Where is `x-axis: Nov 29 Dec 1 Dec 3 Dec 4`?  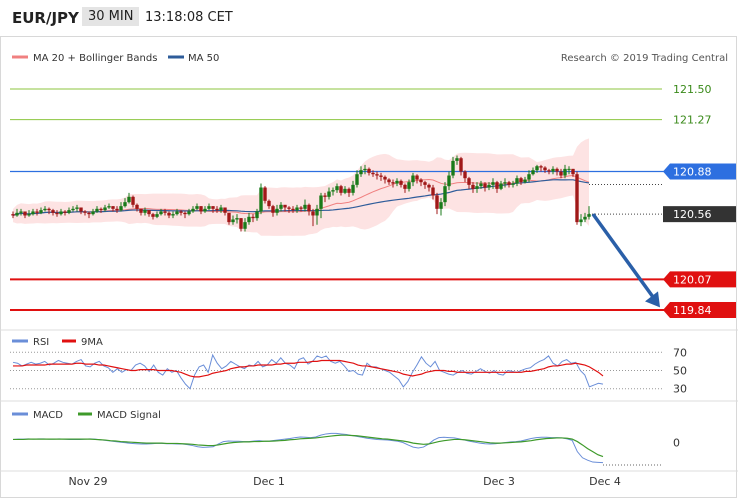 x-axis: Nov 29 Dec 1 Dec 3 Dec 4 is located at coordinates (369, 479).